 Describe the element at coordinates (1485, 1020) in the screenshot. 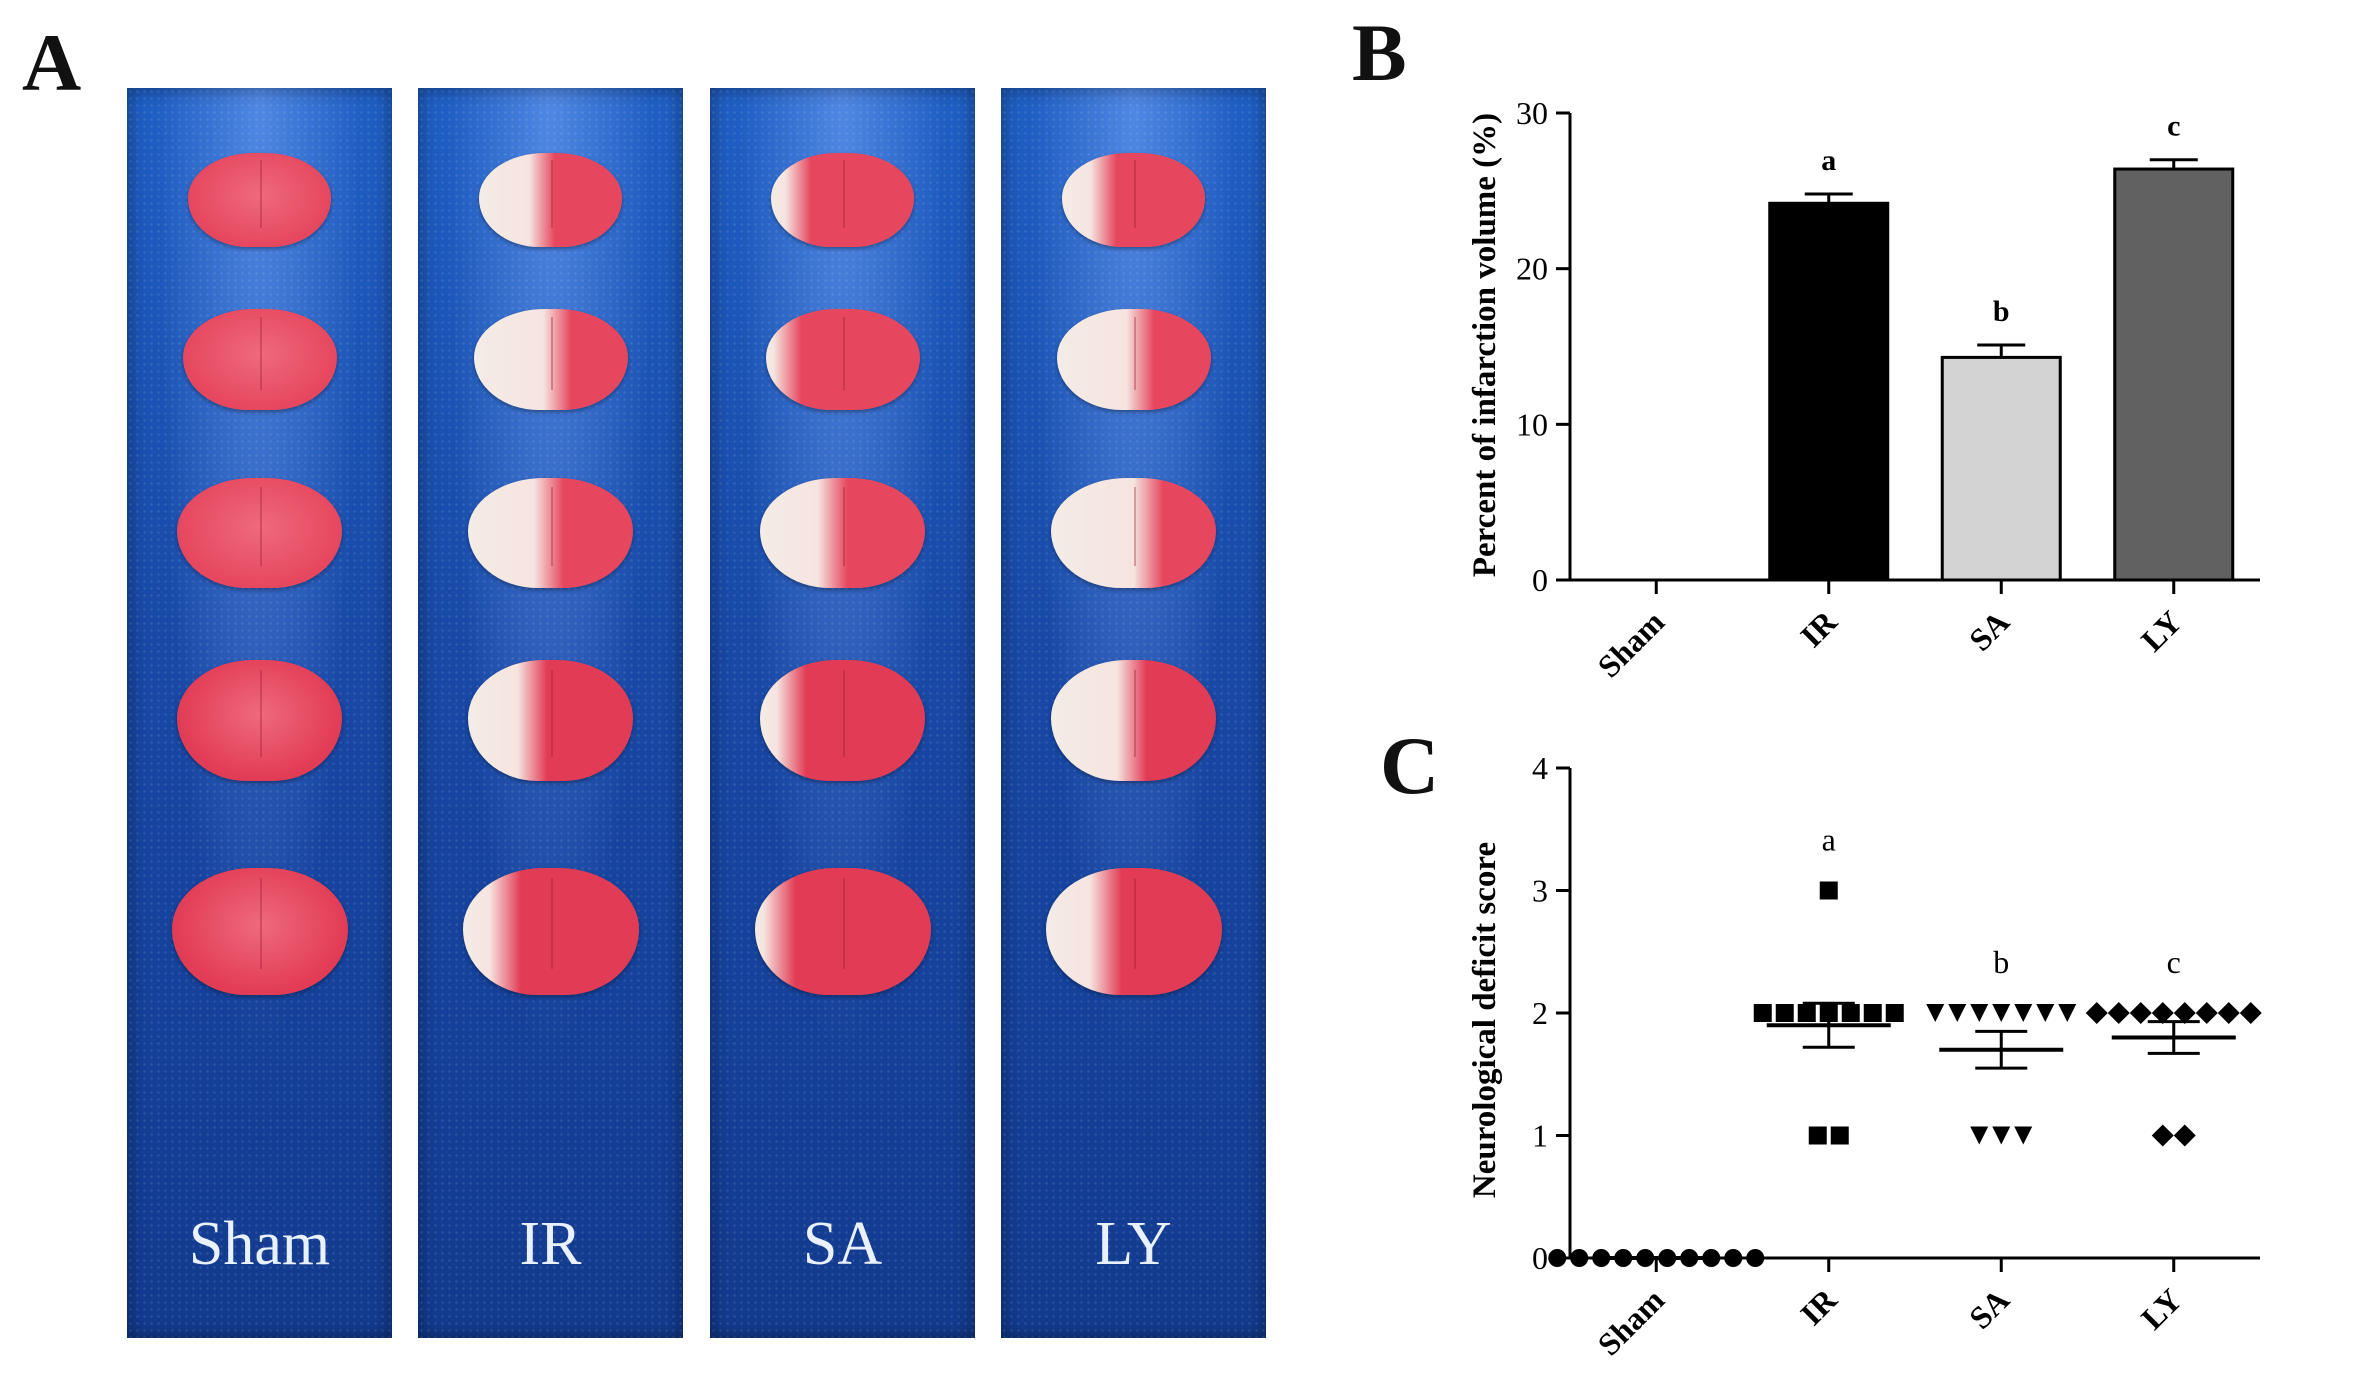

I see `y-axis-label: Neurological deficit score` at that location.